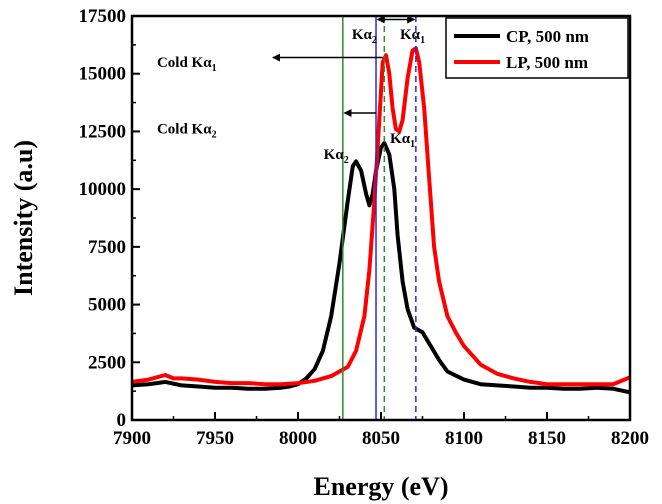 This screenshot has height=504, width=662. I want to click on y-tick-label-1: 2500, so click(107, 362).